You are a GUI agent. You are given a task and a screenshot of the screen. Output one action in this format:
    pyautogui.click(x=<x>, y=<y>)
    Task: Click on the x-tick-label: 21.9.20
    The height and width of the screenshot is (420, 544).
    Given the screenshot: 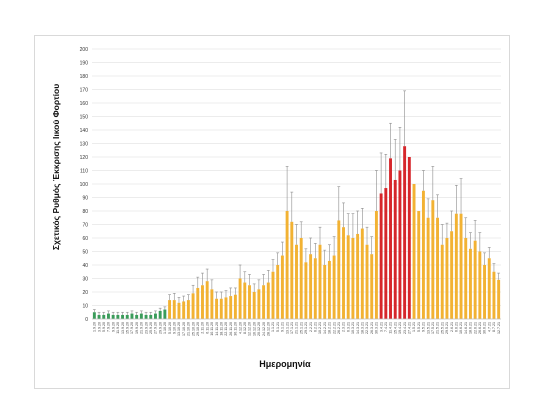 What is the action you would take?
    pyautogui.click(x=142, y=328)
    